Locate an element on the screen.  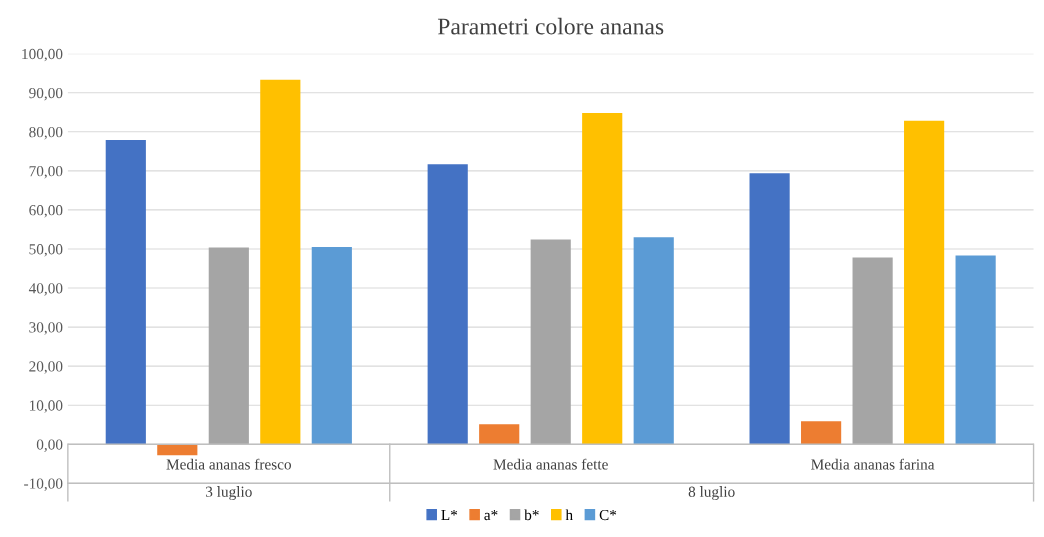
y-tick-label: 100,00 is located at coordinates (42, 55).